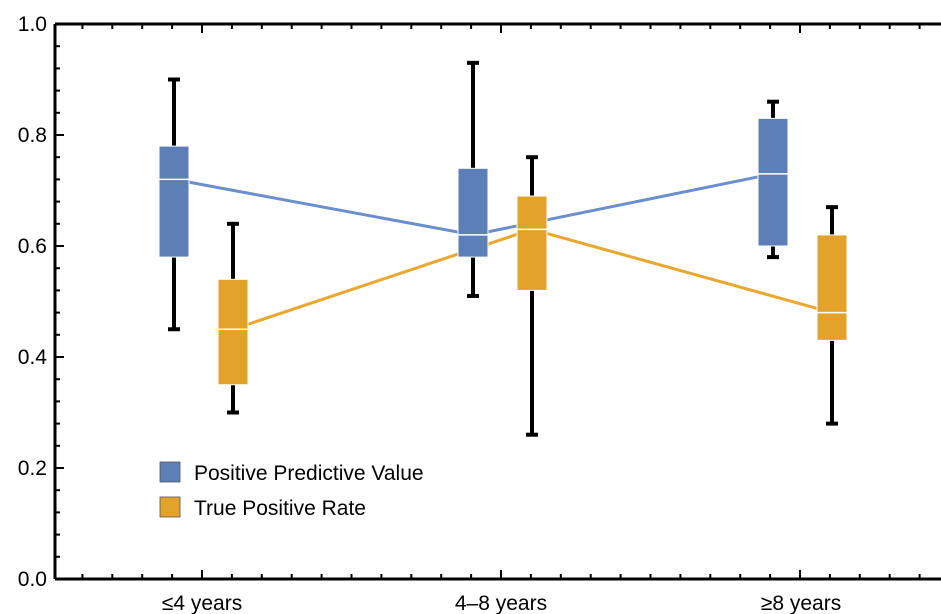 This screenshot has height=614, width=941. I want to click on legend-label: Positive Predictive Value, so click(309, 473).